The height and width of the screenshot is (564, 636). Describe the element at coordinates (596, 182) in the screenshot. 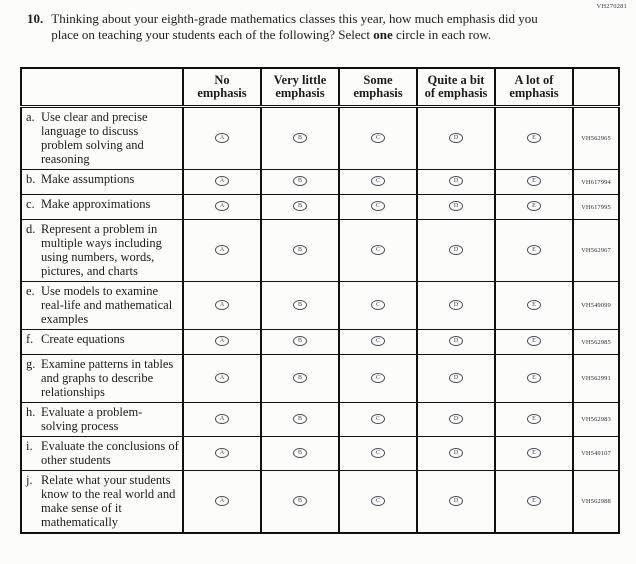

I see `row-code: VH617994` at that location.